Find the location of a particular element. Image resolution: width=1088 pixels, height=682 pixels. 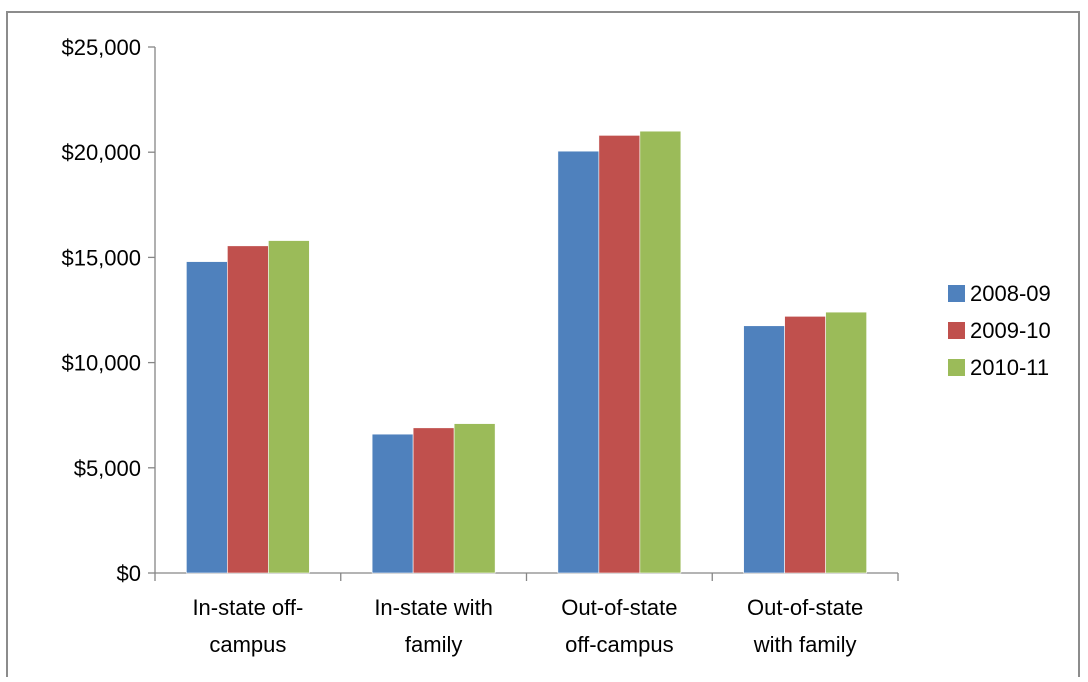

y-tick-label: $15,000 is located at coordinates (101, 257).